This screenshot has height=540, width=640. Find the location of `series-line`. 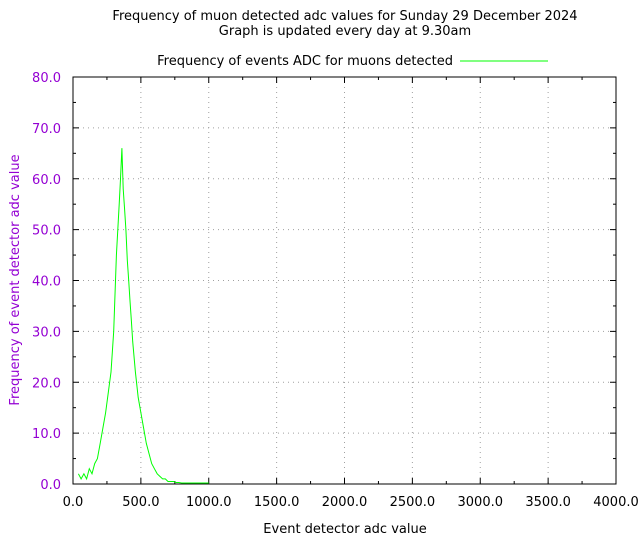

series-line is located at coordinates (143, 316).